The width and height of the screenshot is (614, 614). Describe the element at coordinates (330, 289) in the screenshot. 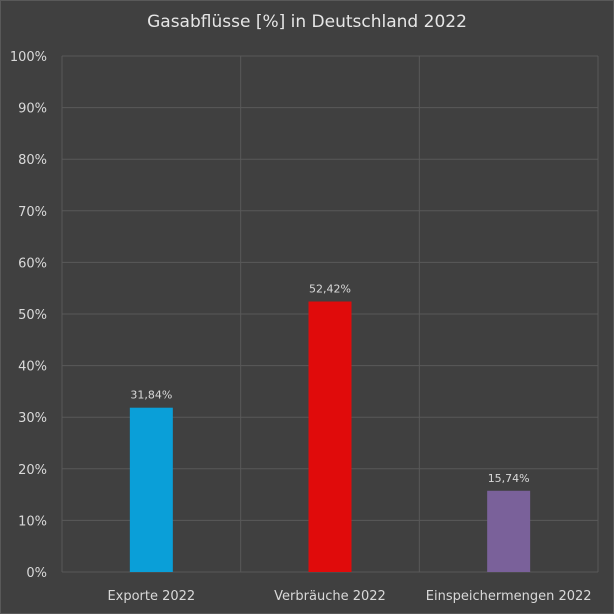

I see `data-label: 52,42%` at that location.